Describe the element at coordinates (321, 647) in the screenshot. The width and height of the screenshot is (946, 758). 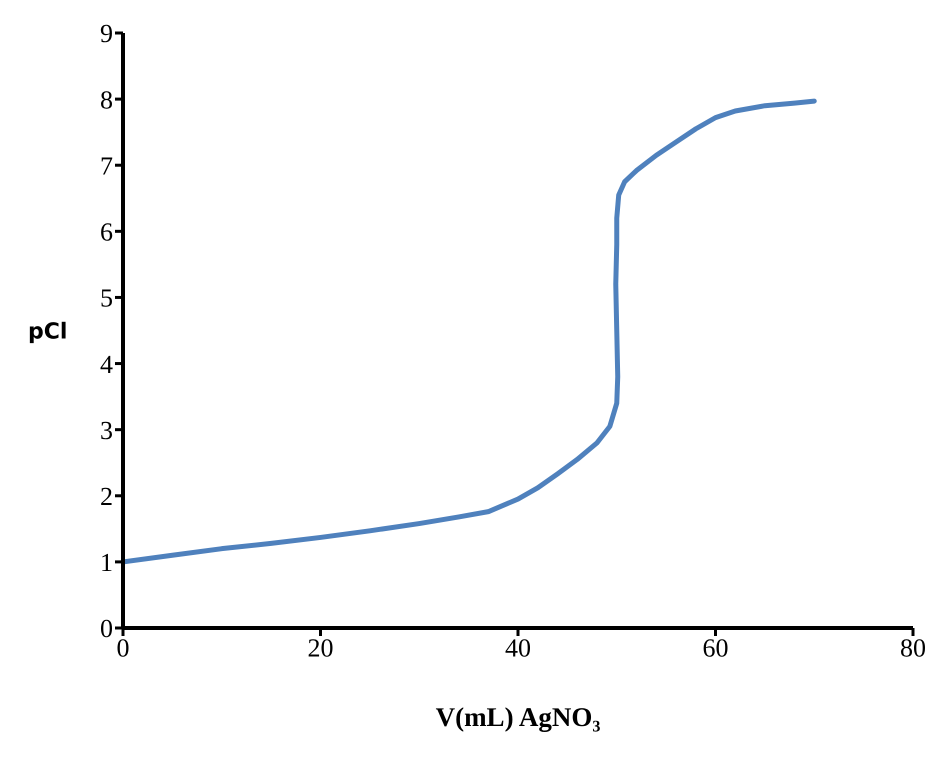
I see `x-tick-label: 20` at that location.